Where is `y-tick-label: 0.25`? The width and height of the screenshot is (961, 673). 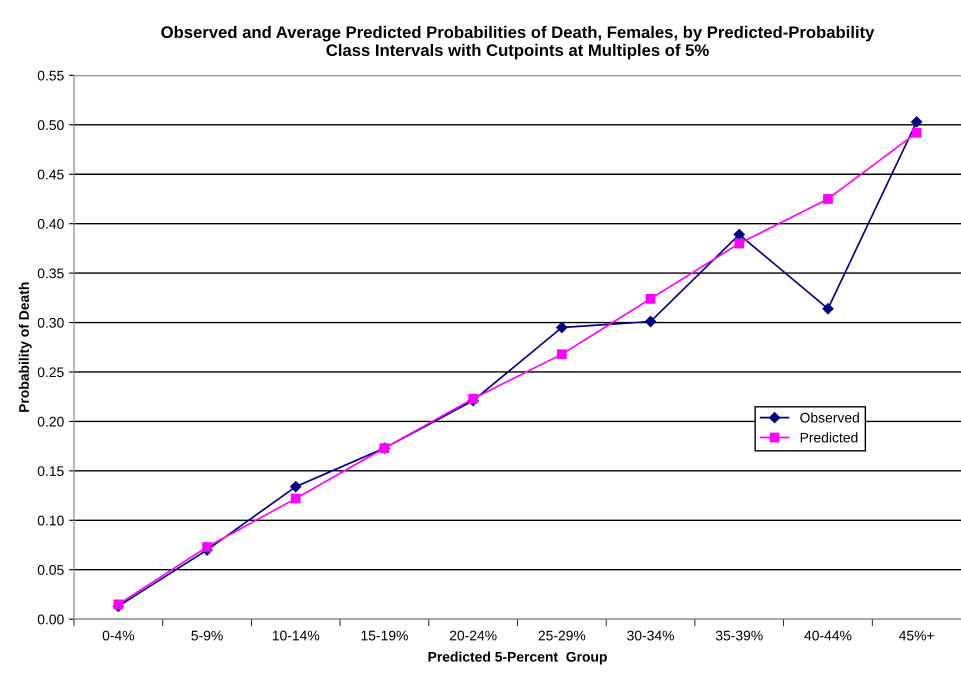 y-tick-label: 0.25 is located at coordinates (51, 372).